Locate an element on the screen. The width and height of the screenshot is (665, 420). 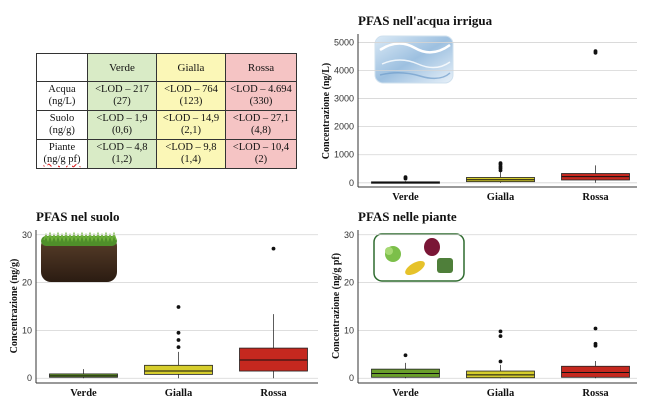
y-axis-label: Concentrazione (ng/g) is located at coordinates (14, 306).